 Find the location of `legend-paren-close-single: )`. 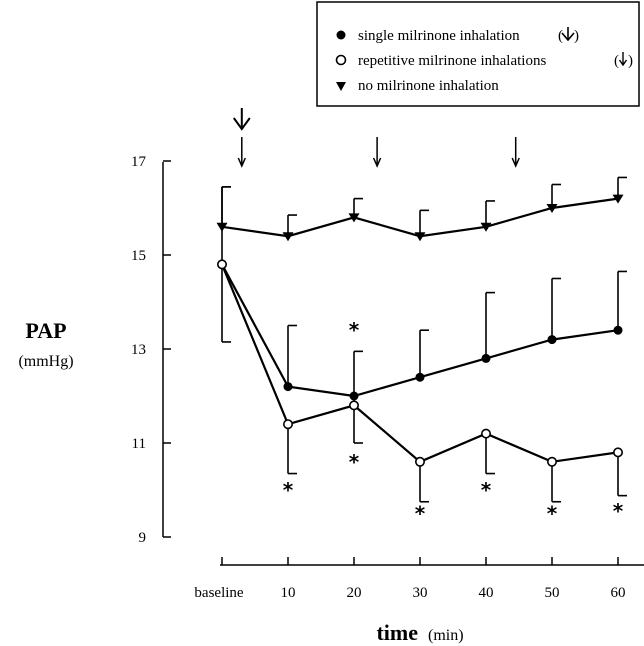

legend-paren-close-single: ) is located at coordinates (576, 36).